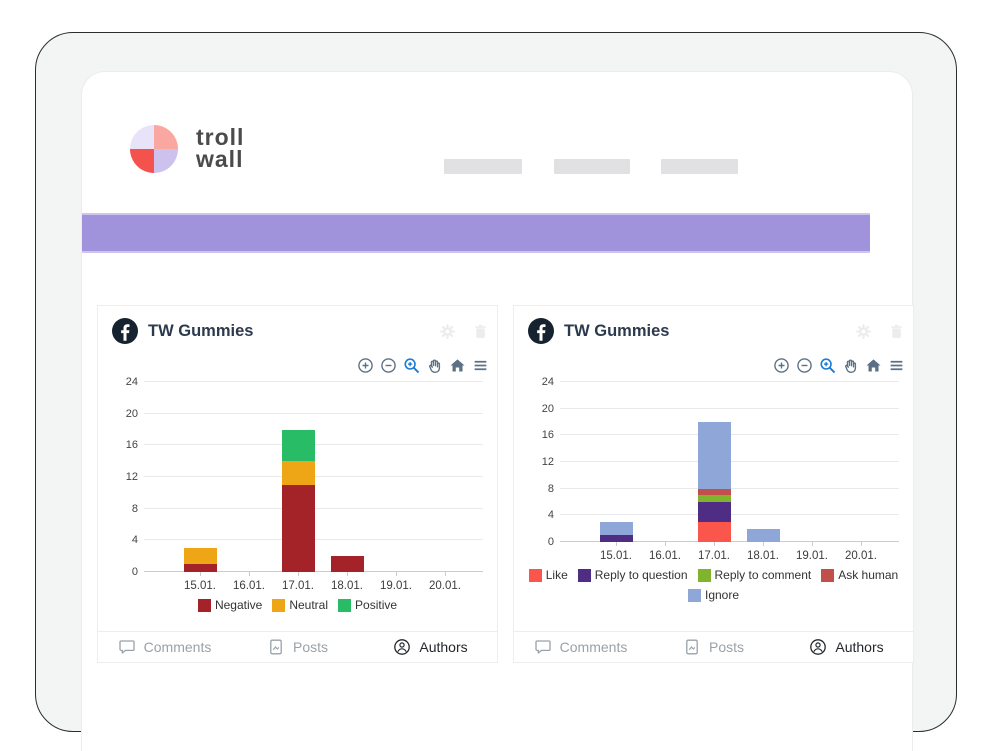 The height and width of the screenshot is (751, 985). Describe the element at coordinates (220, 137) in the screenshot. I see `brand-name-line1: troll` at that location.